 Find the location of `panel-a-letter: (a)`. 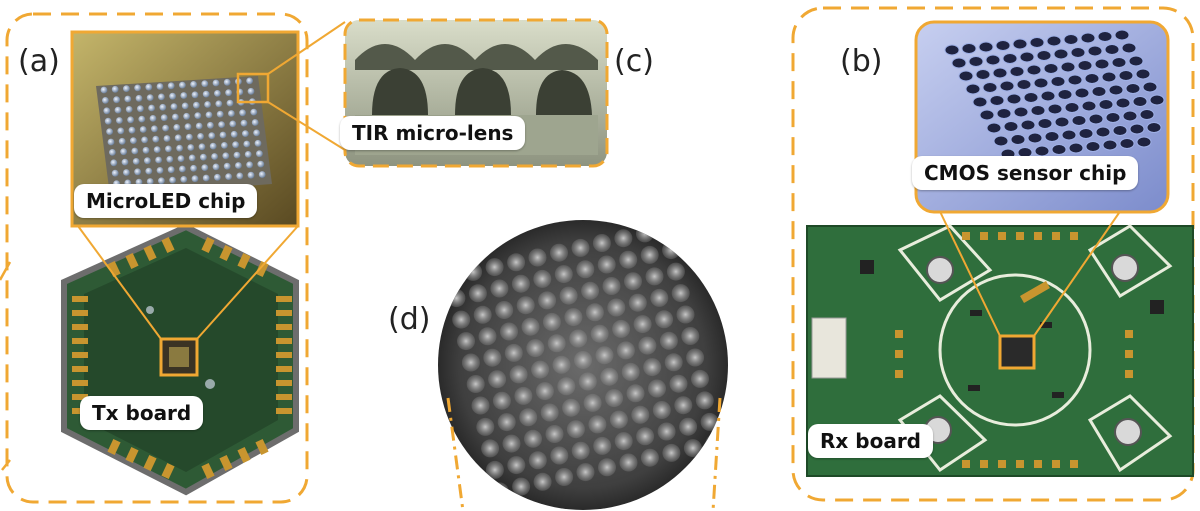

panel-a-letter: (a) is located at coordinates (39, 61).